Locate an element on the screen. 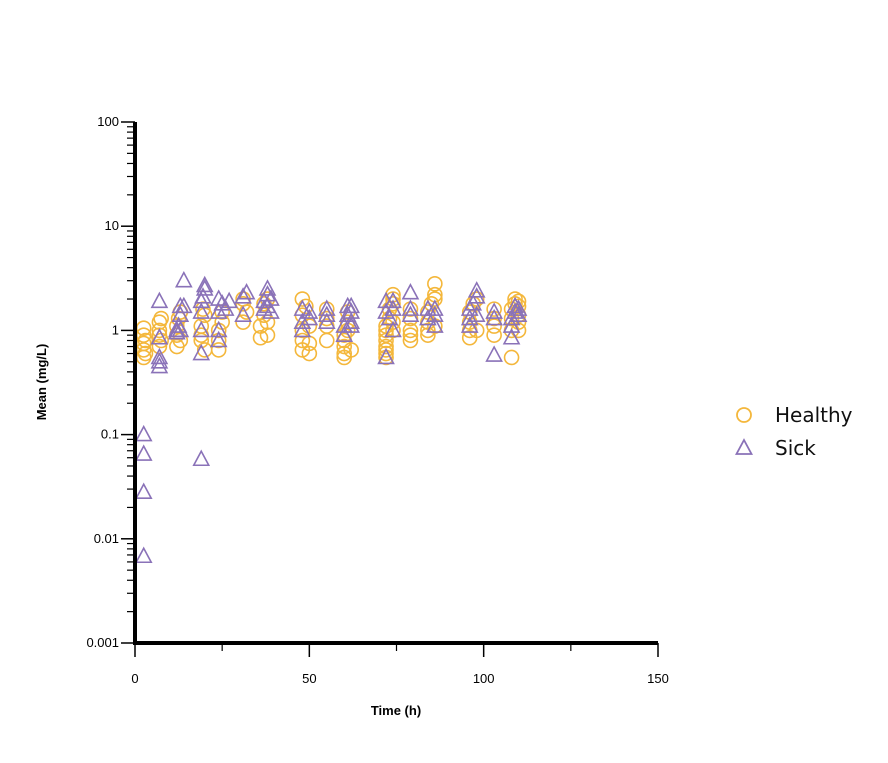 The image size is (888, 763). legend-item-healthy: Healthy is located at coordinates (794, 415).